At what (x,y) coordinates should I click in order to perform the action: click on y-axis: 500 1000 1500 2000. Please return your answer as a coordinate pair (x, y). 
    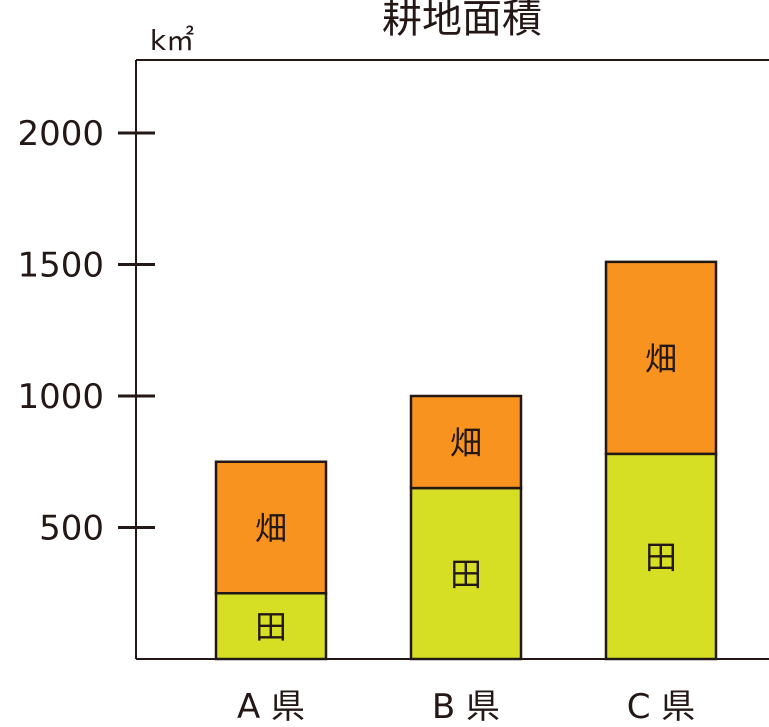
    Looking at the image, I should click on (86, 331).